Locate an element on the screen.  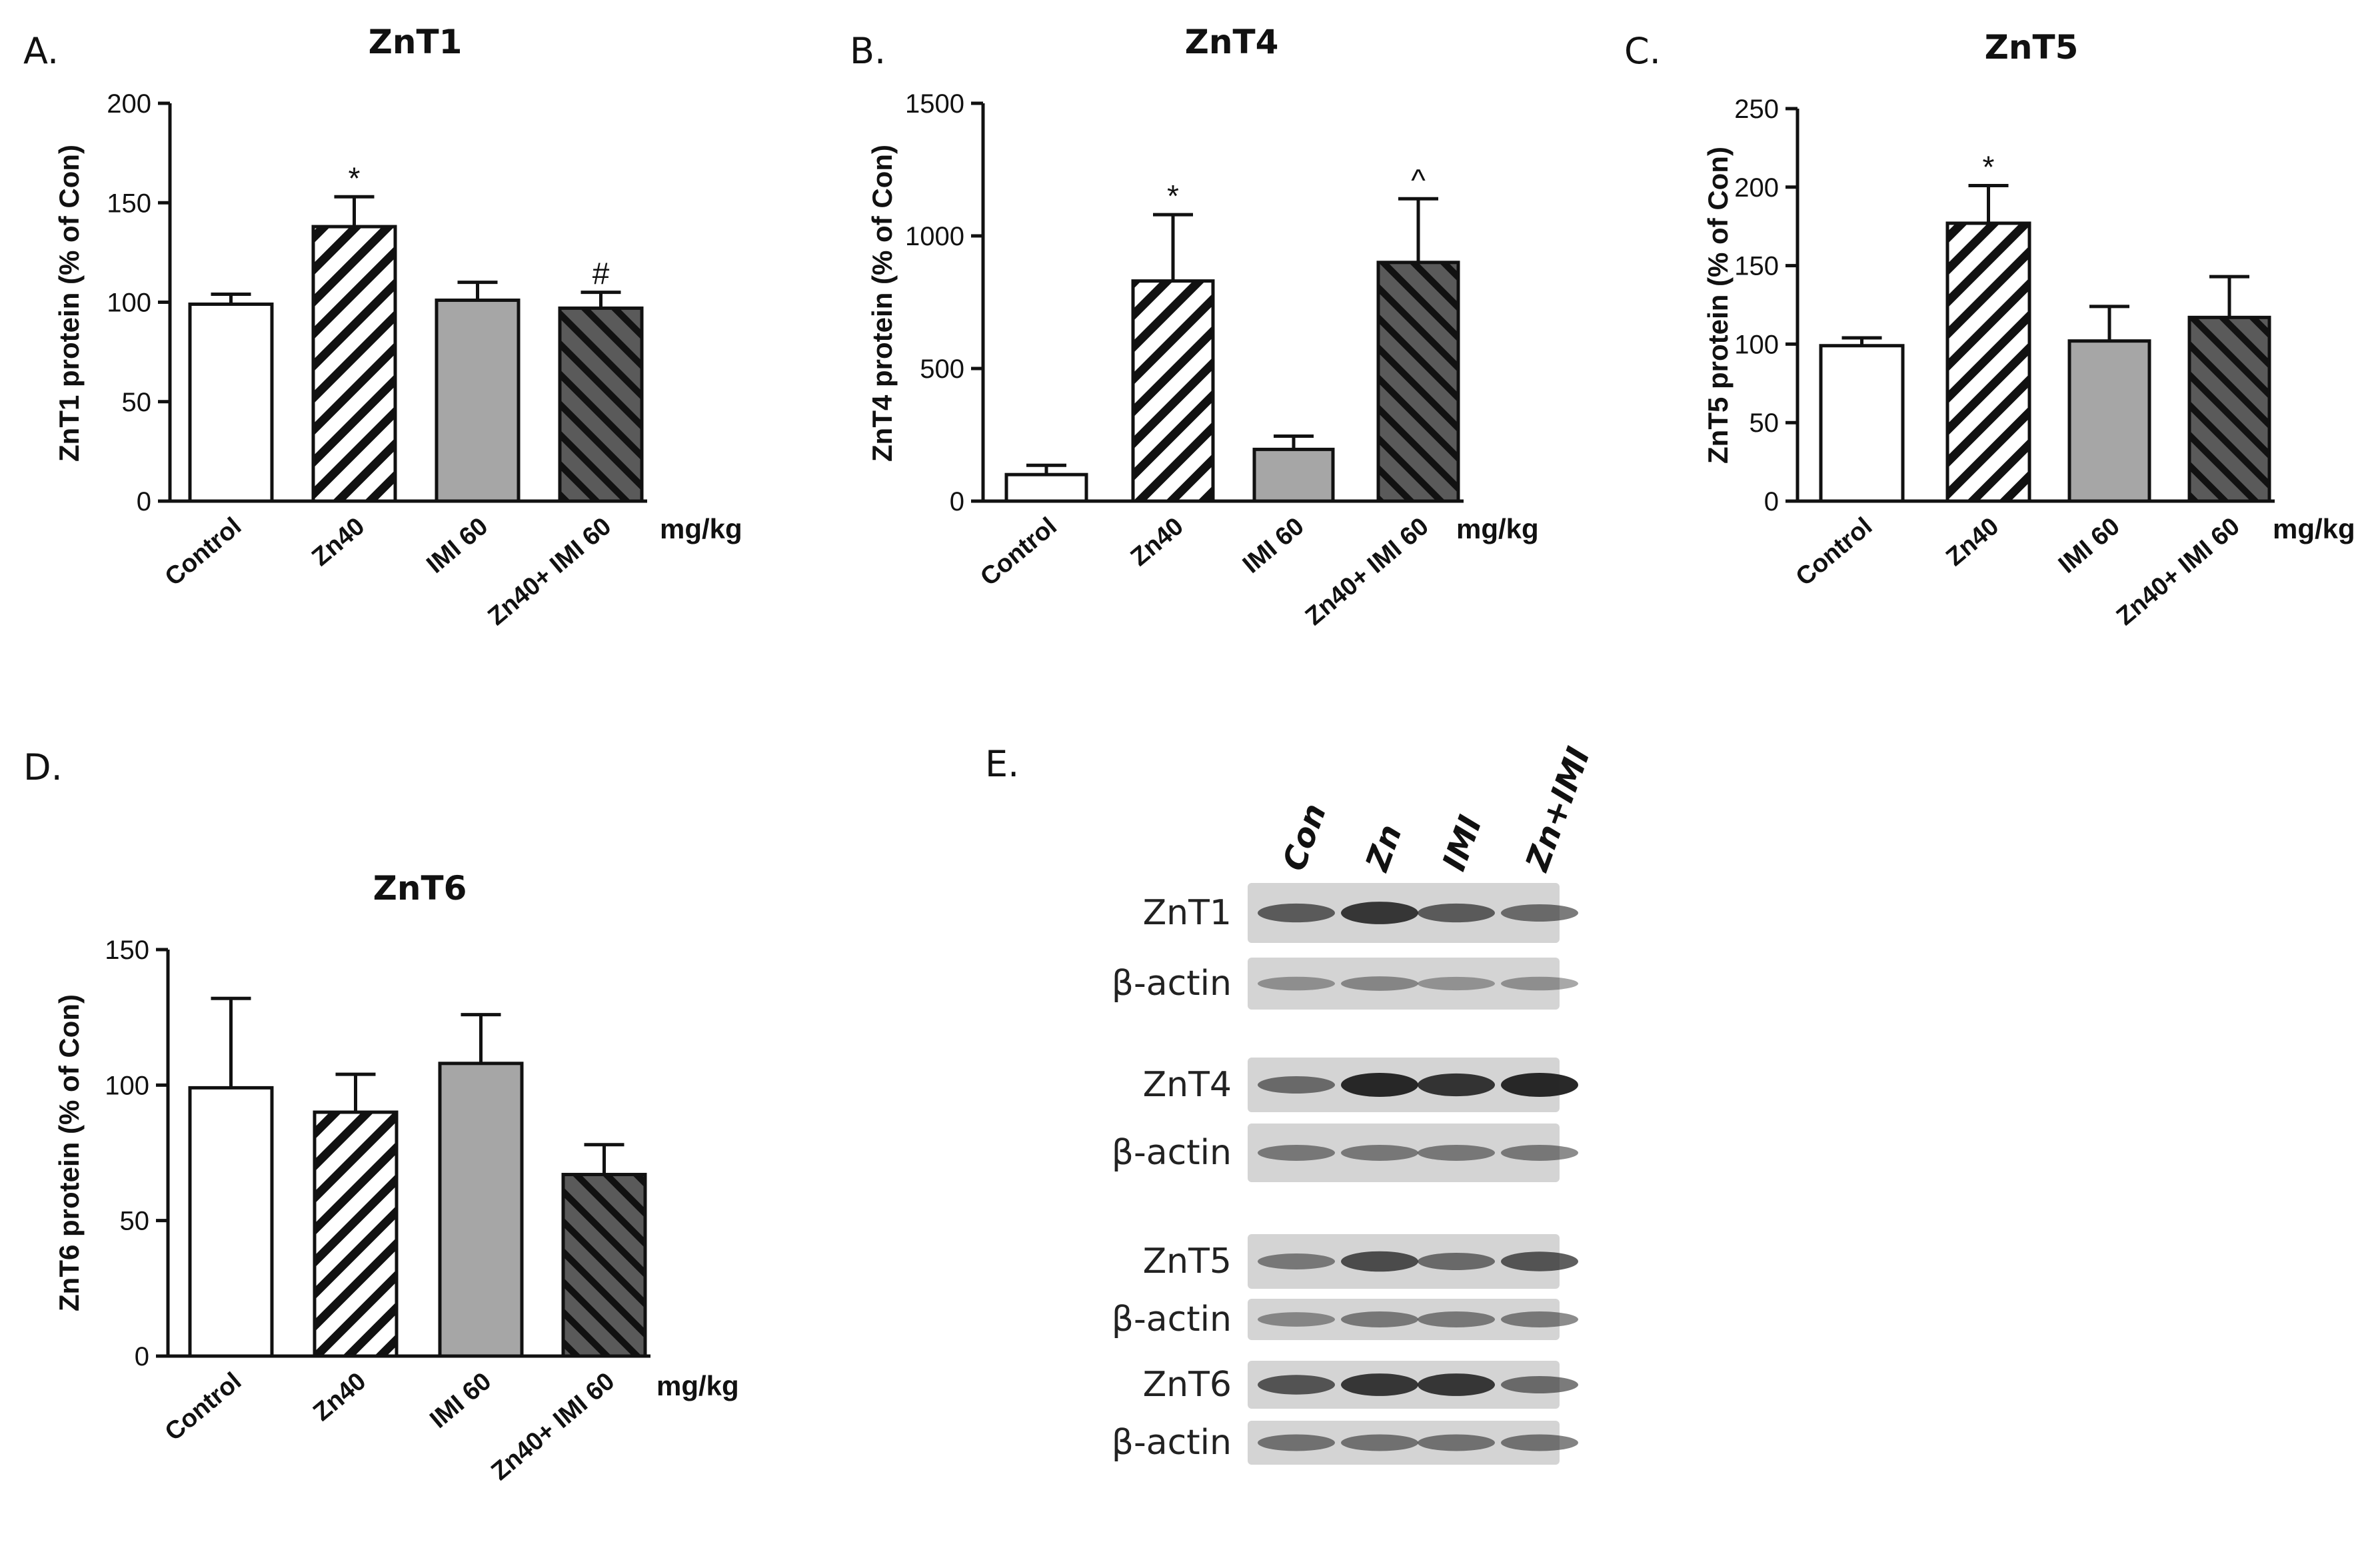
chart-title: ZnT5 is located at coordinates (2032, 47).